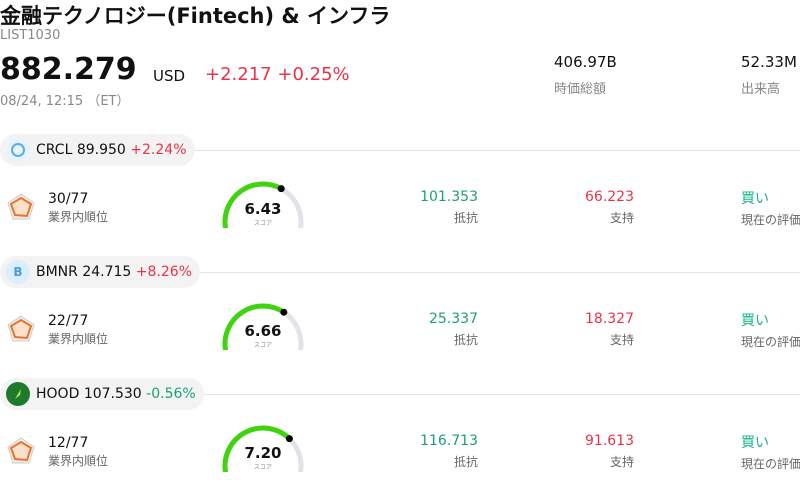 This screenshot has width=800, height=499. What do you see at coordinates (263, 453) in the screenshot?
I see `score: 7.20` at bounding box center [263, 453].